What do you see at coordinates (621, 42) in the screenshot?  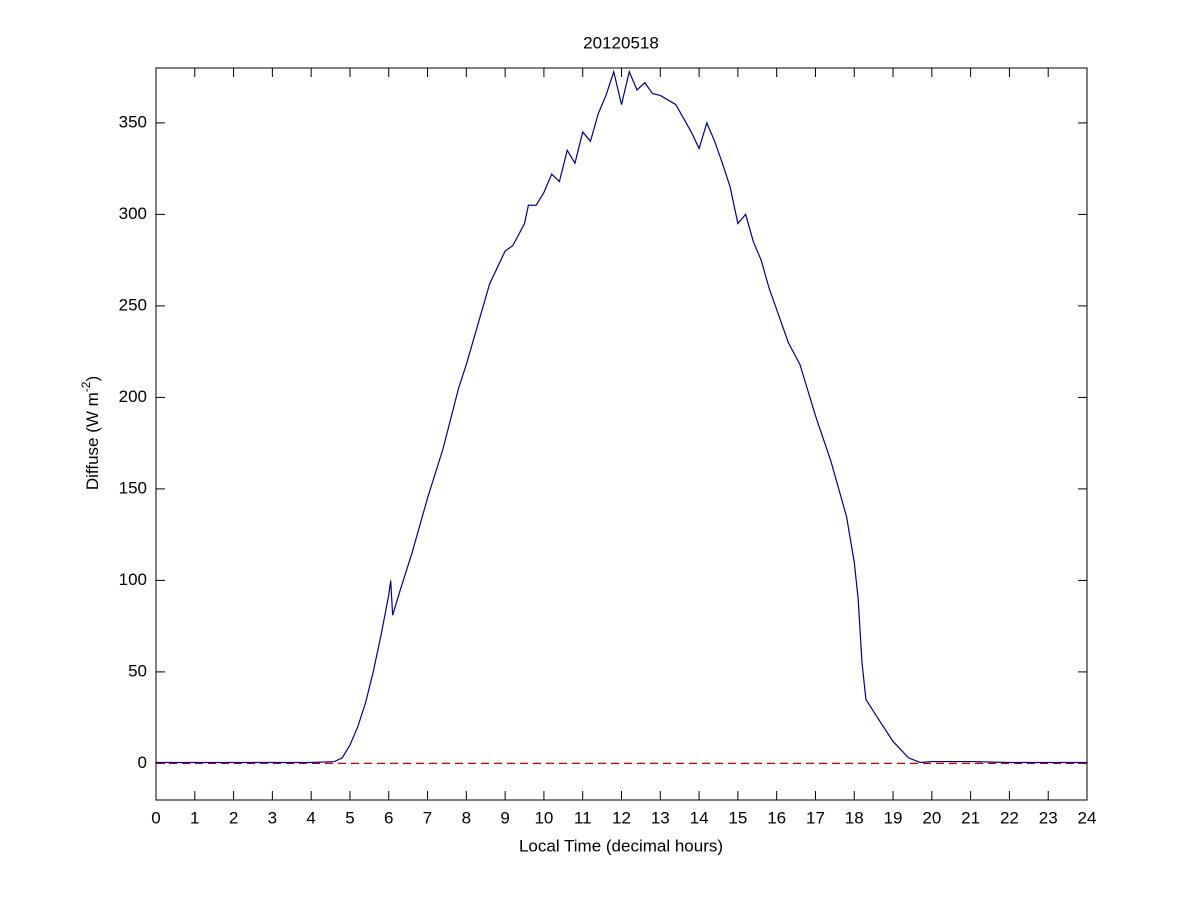 I see `chart-title: 20120518` at bounding box center [621, 42].